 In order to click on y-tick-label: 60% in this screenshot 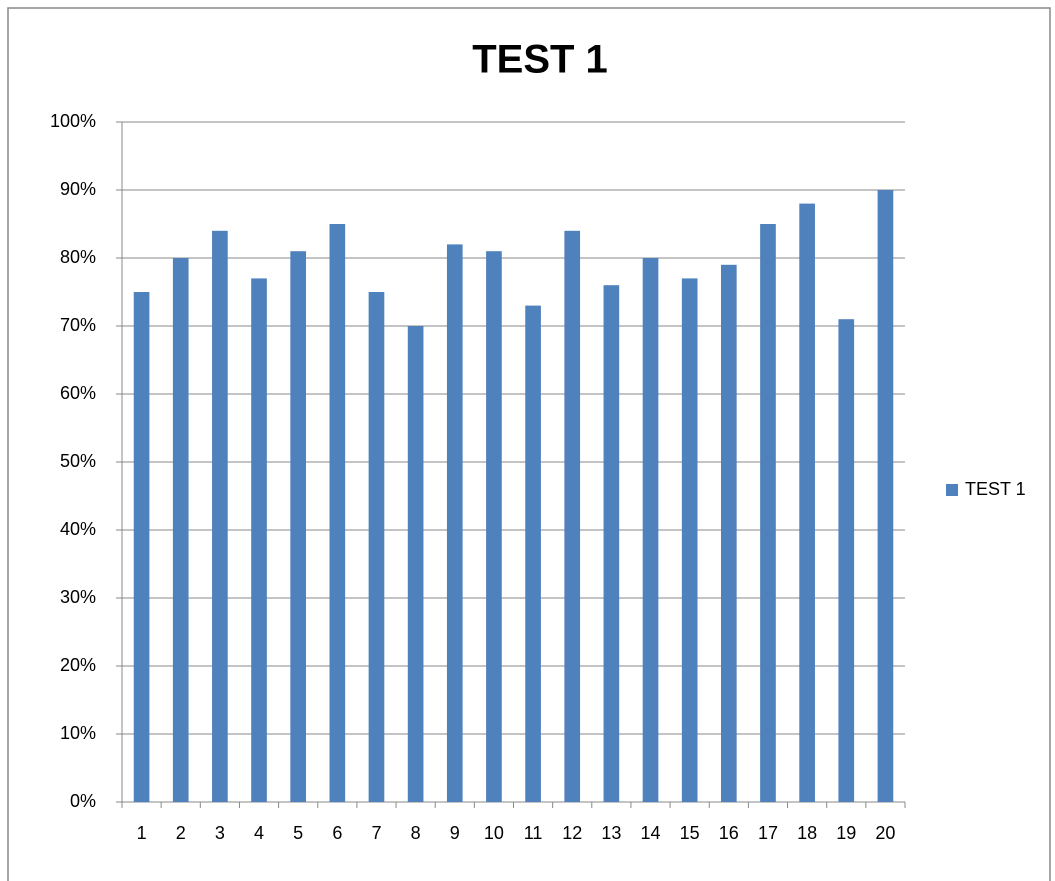, I will do `click(78, 393)`.